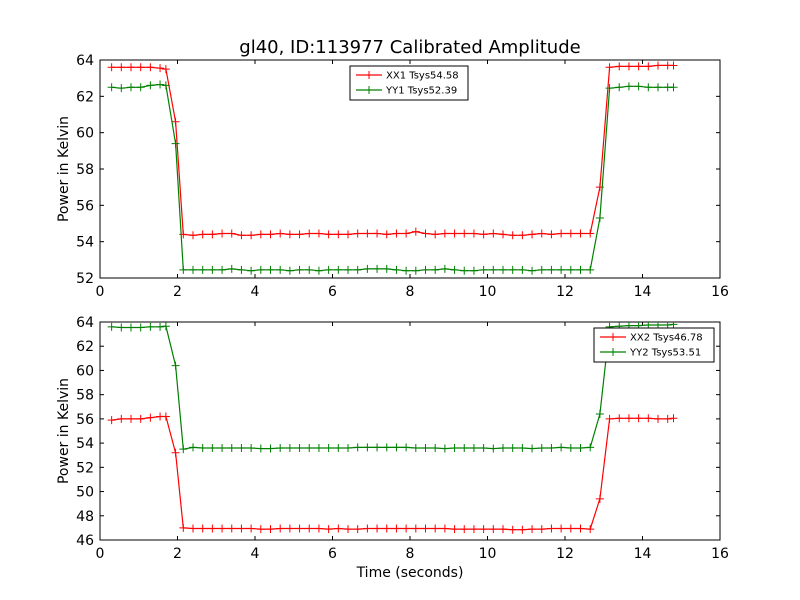 The image size is (800, 600). I want to click on chart-title: gl40, ID:113977 Calibrated Amplitude, so click(409, 47).